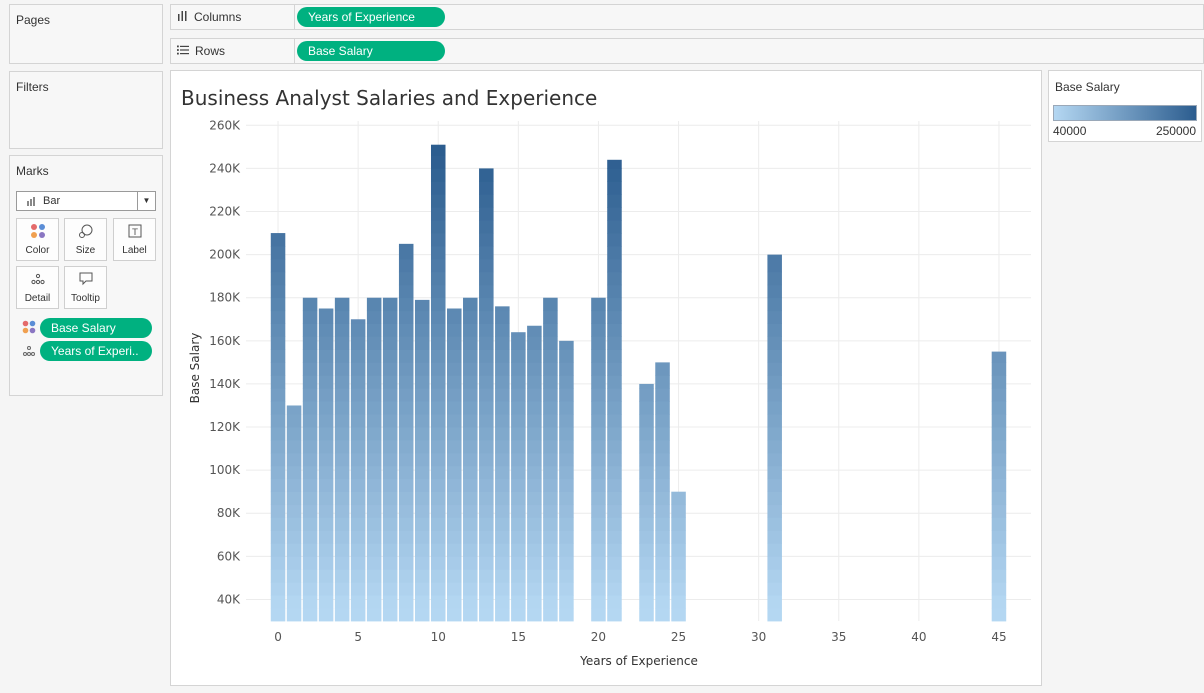 The image size is (1204, 693). Describe the element at coordinates (146, 201) in the screenshot. I see `chevron-down-icon: ▼` at that location.